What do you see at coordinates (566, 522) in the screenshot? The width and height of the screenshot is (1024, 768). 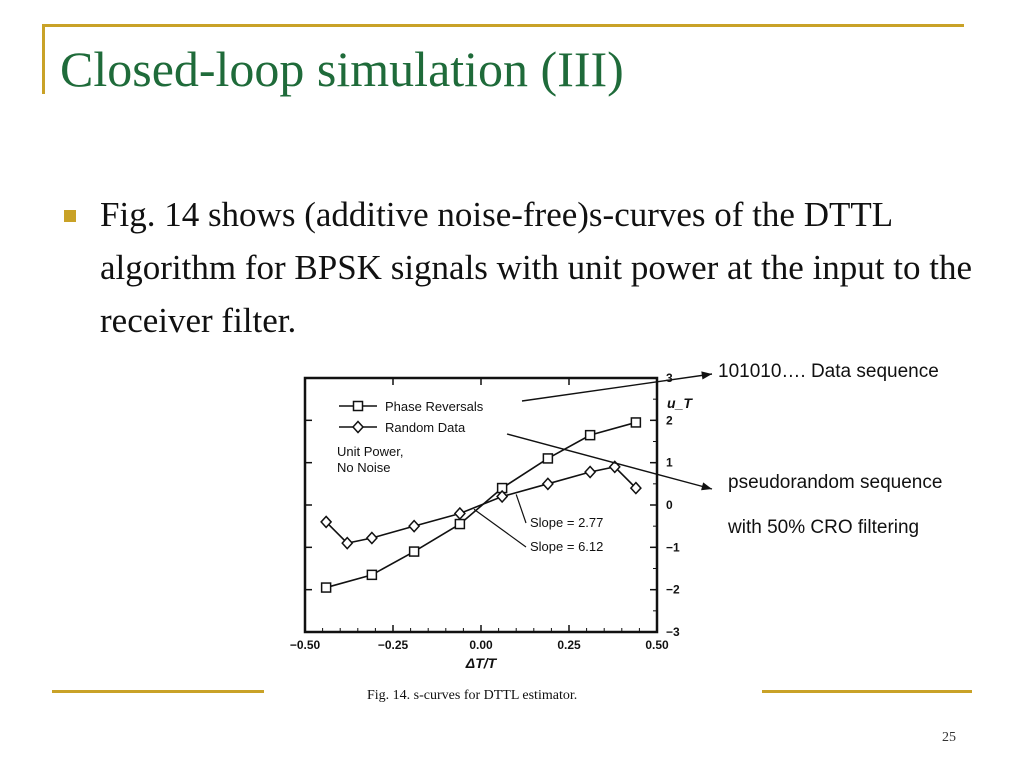 I see `slope-label: Slope = 2.77` at bounding box center [566, 522].